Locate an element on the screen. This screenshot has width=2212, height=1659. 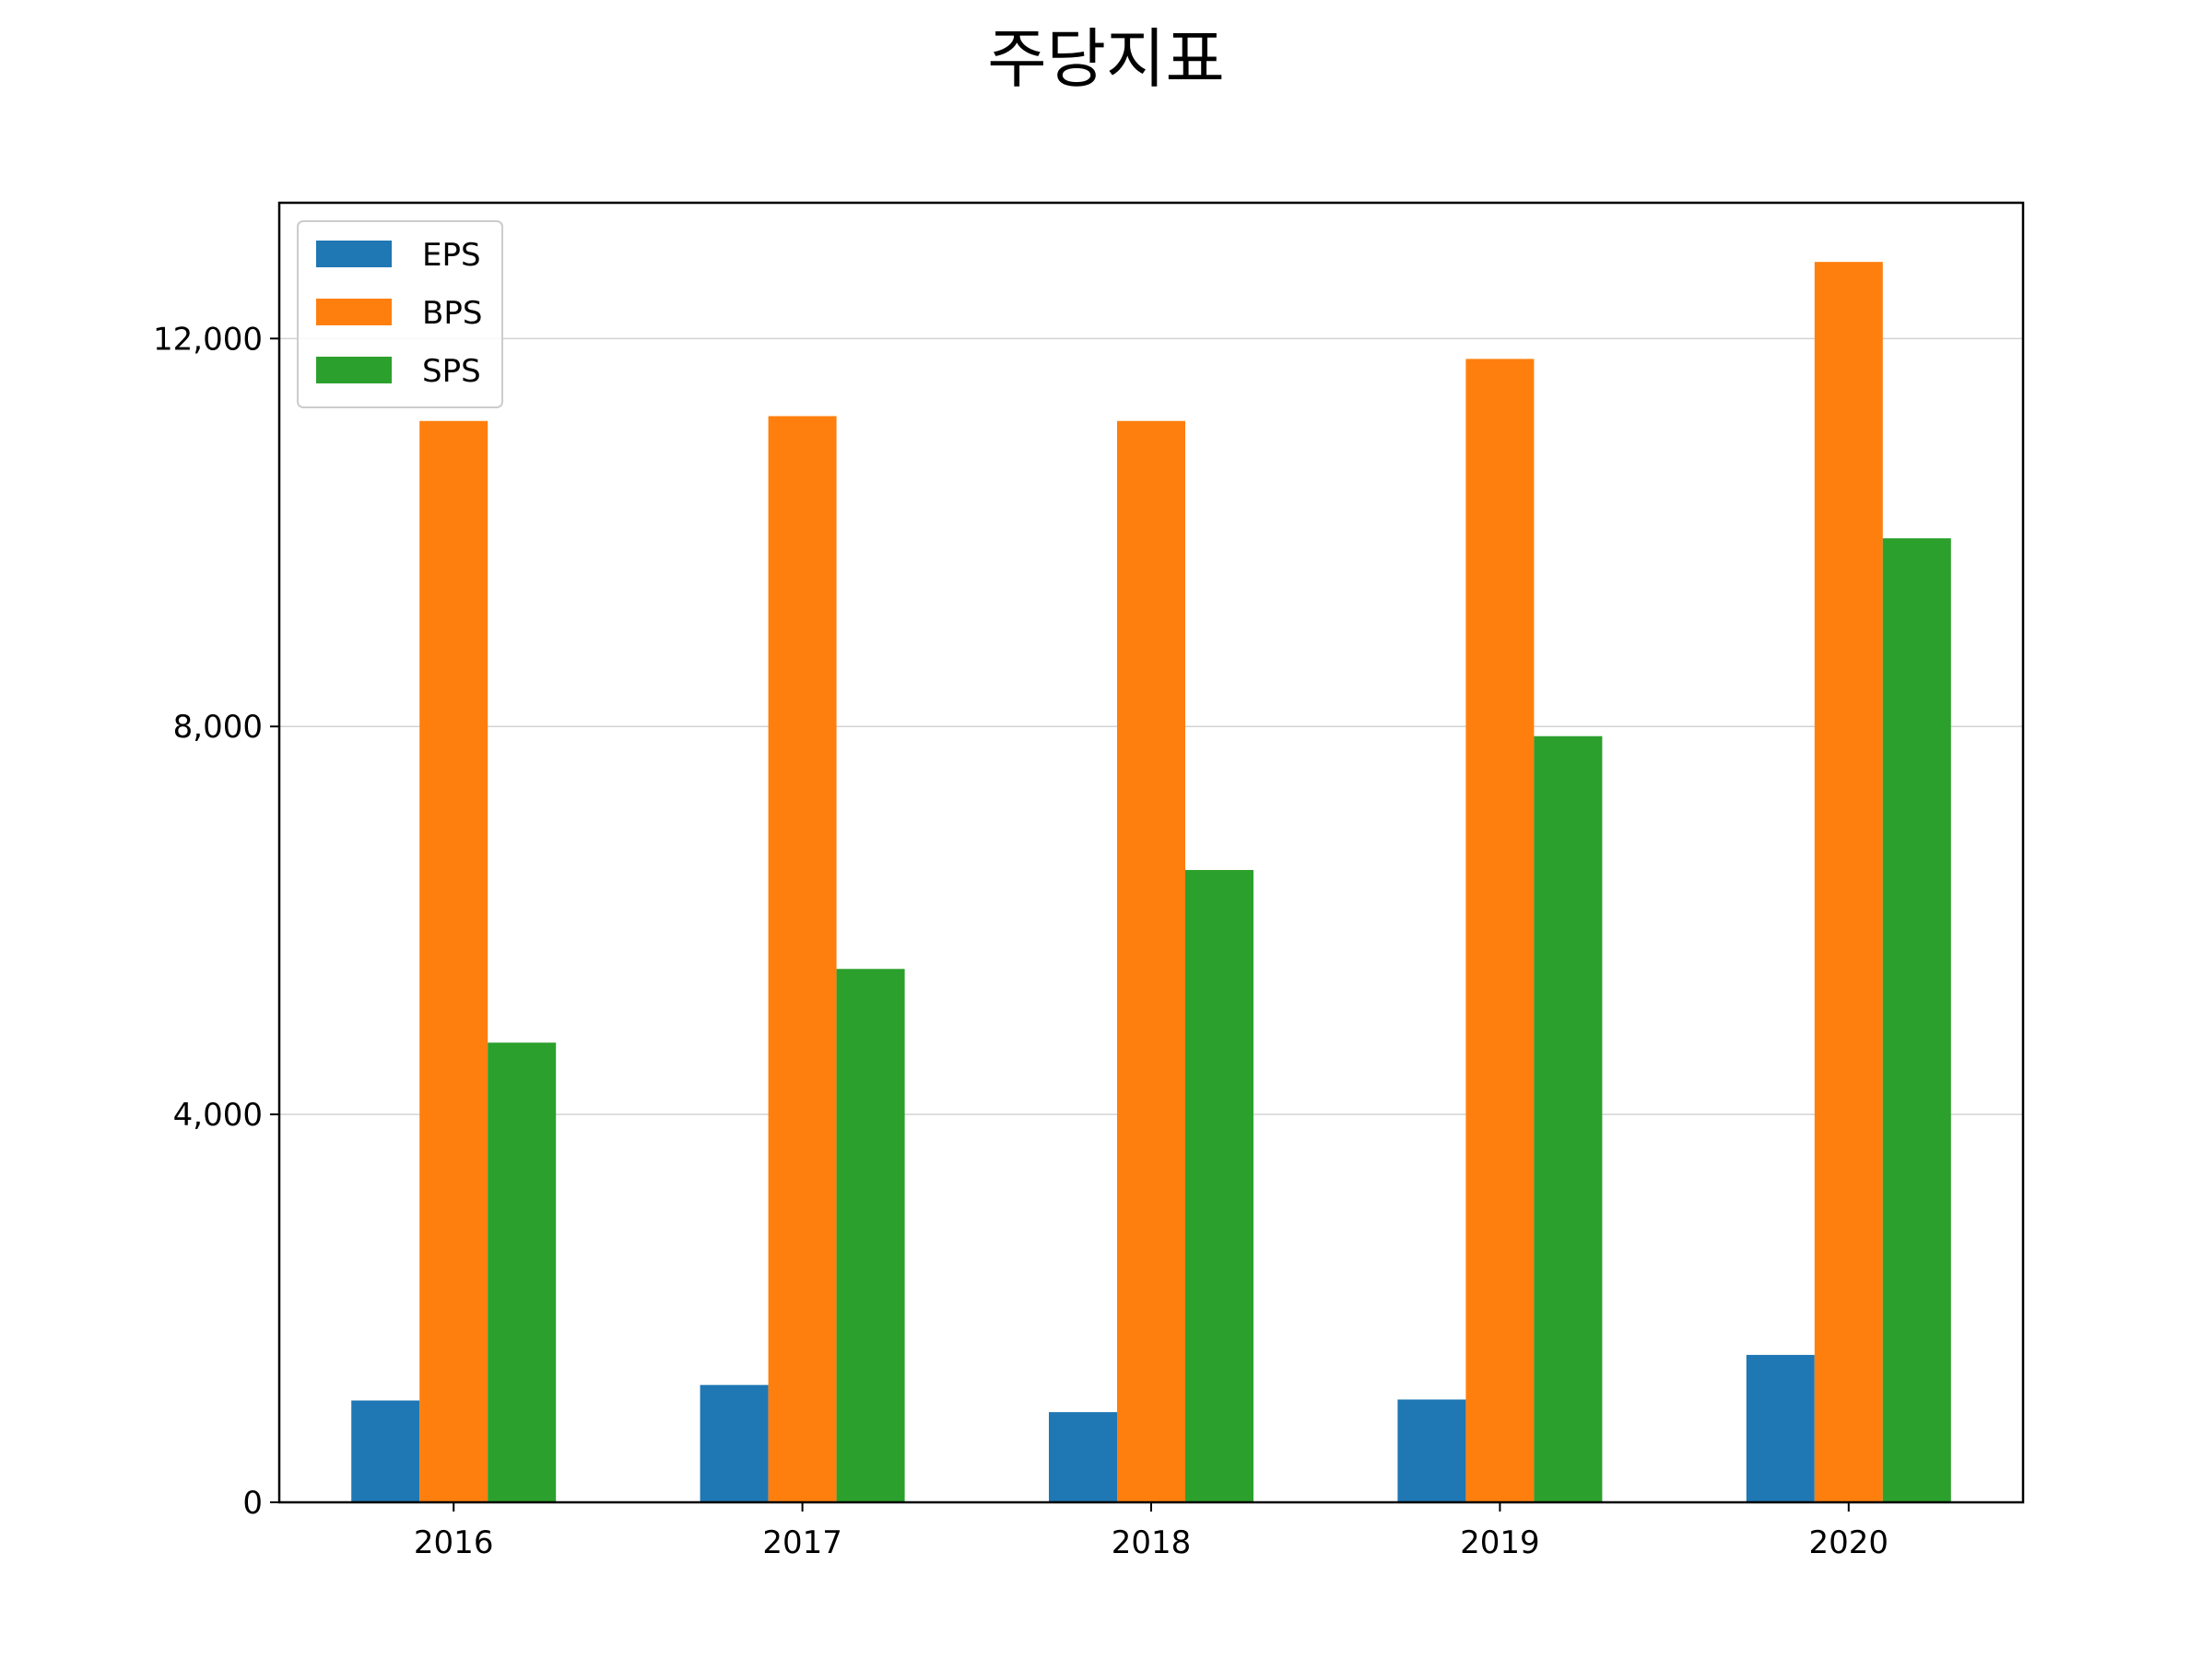
bar-eps-2017 is located at coordinates (734, 1443).